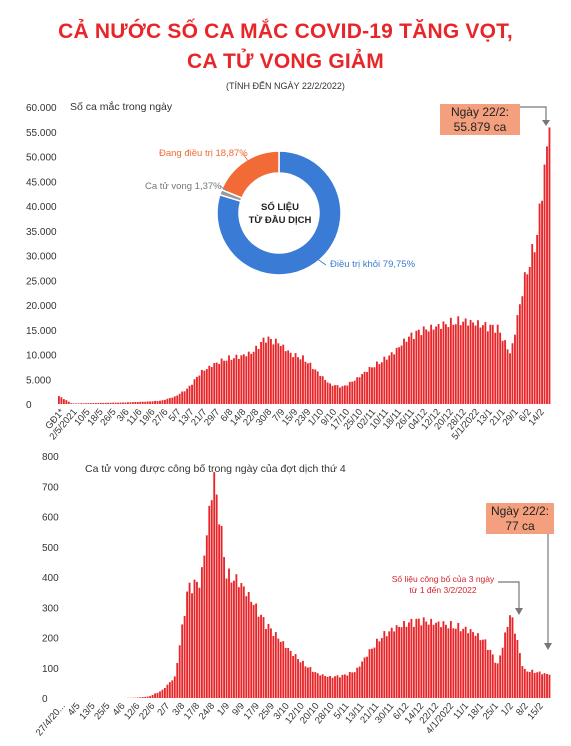  What do you see at coordinates (519, 611) in the screenshot?
I see `note-arrowhead` at bounding box center [519, 611].